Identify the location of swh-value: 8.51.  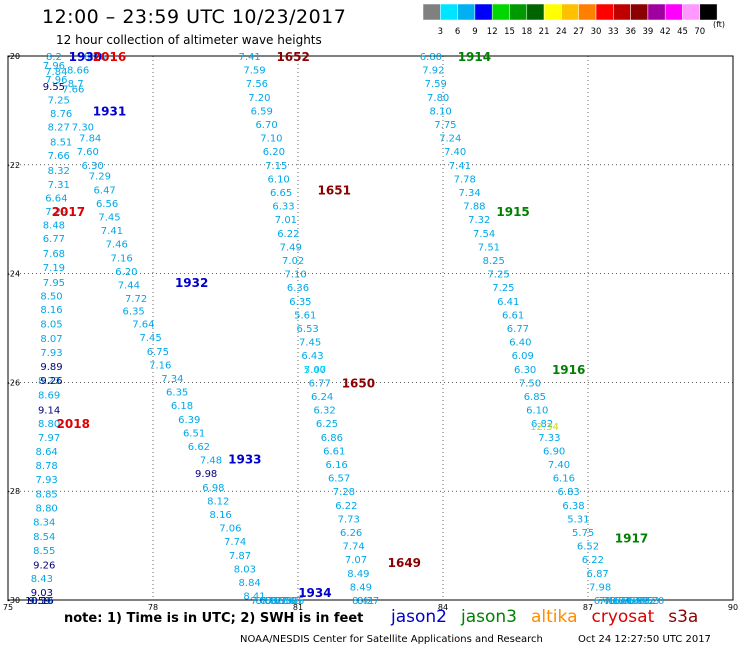
(61, 142).